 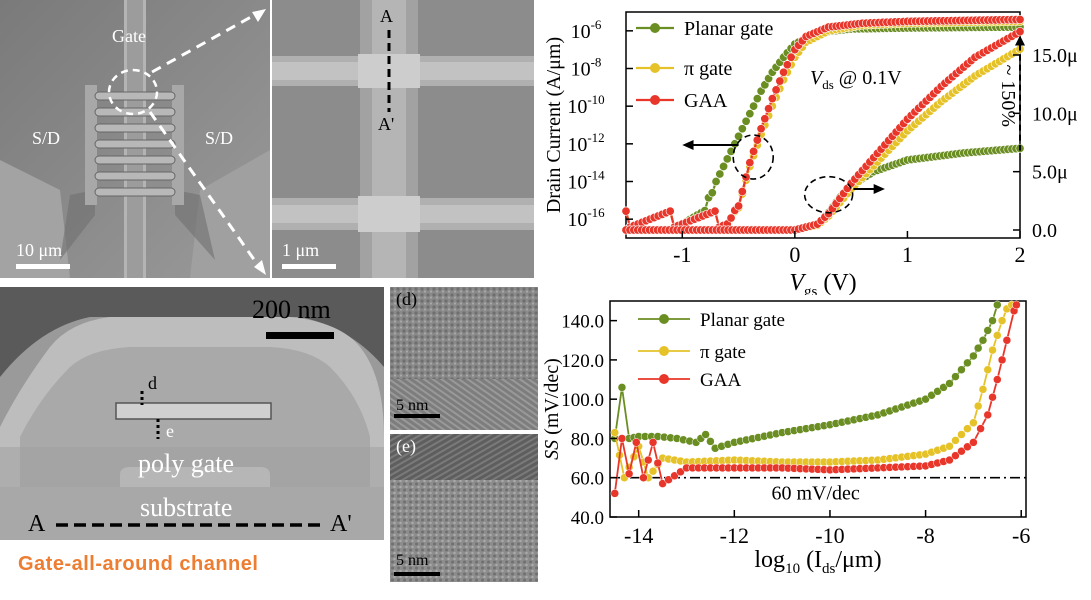 What do you see at coordinates (1050, 173) in the screenshot?
I see `y-right-tick-label: 5.0μ` at bounding box center [1050, 173].